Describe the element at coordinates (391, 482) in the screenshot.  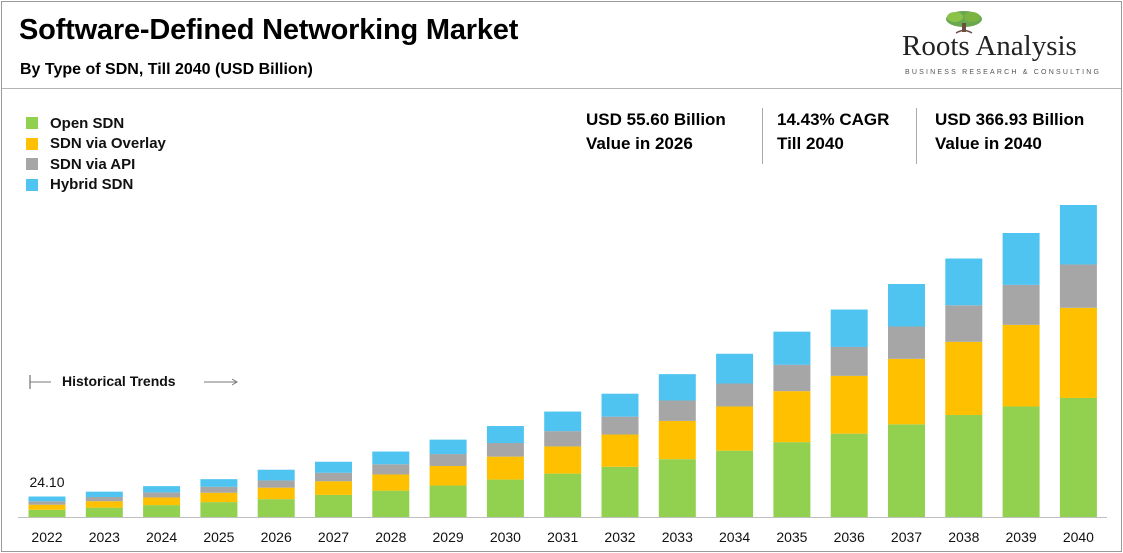
I see `bar-segment-sdn-via-overlay-2028` at that location.